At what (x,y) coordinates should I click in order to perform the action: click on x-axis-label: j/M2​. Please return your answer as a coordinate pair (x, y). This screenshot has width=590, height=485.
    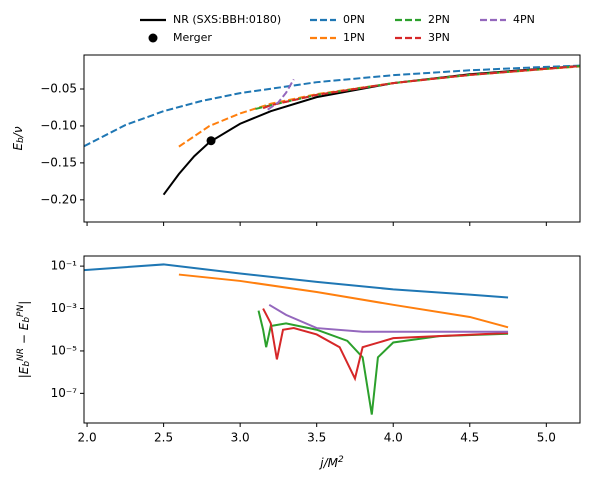
    Looking at the image, I should click on (331, 462).